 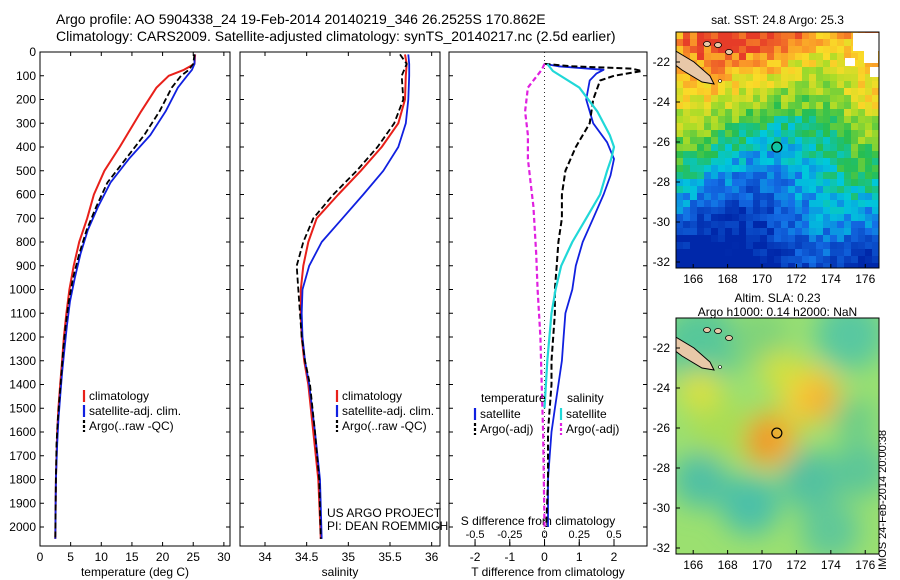 I want to click on timestamp-stamp: IMOS 24-Feb-2014 20:00:38, so click(x=883, y=499).